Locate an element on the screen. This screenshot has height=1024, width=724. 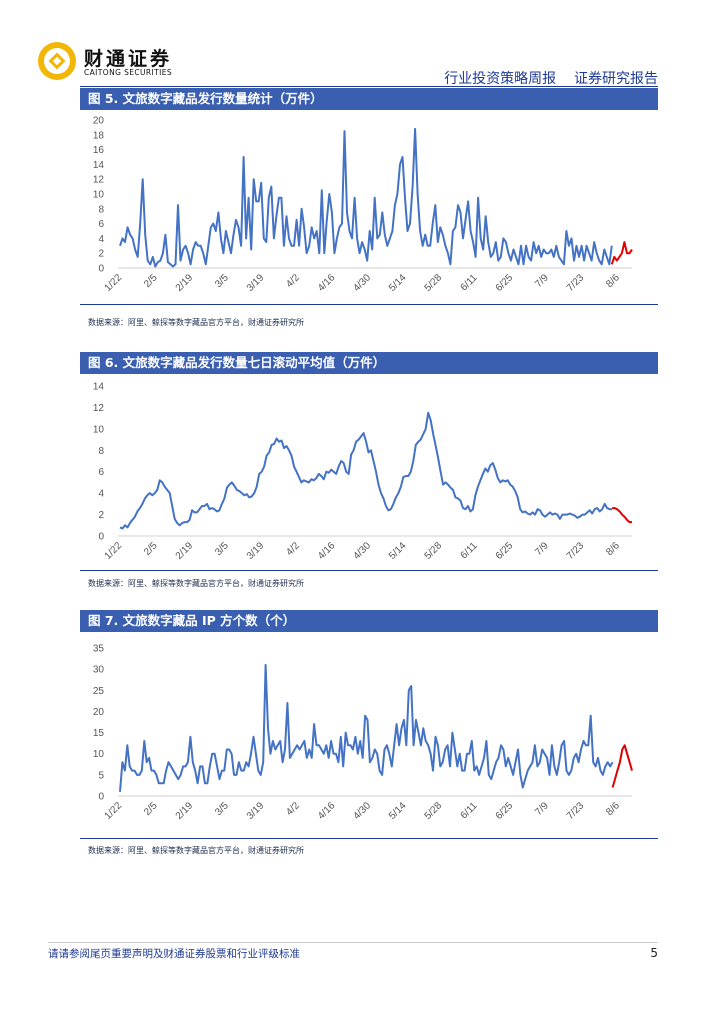
page-number: 5 is located at coordinates (654, 953).